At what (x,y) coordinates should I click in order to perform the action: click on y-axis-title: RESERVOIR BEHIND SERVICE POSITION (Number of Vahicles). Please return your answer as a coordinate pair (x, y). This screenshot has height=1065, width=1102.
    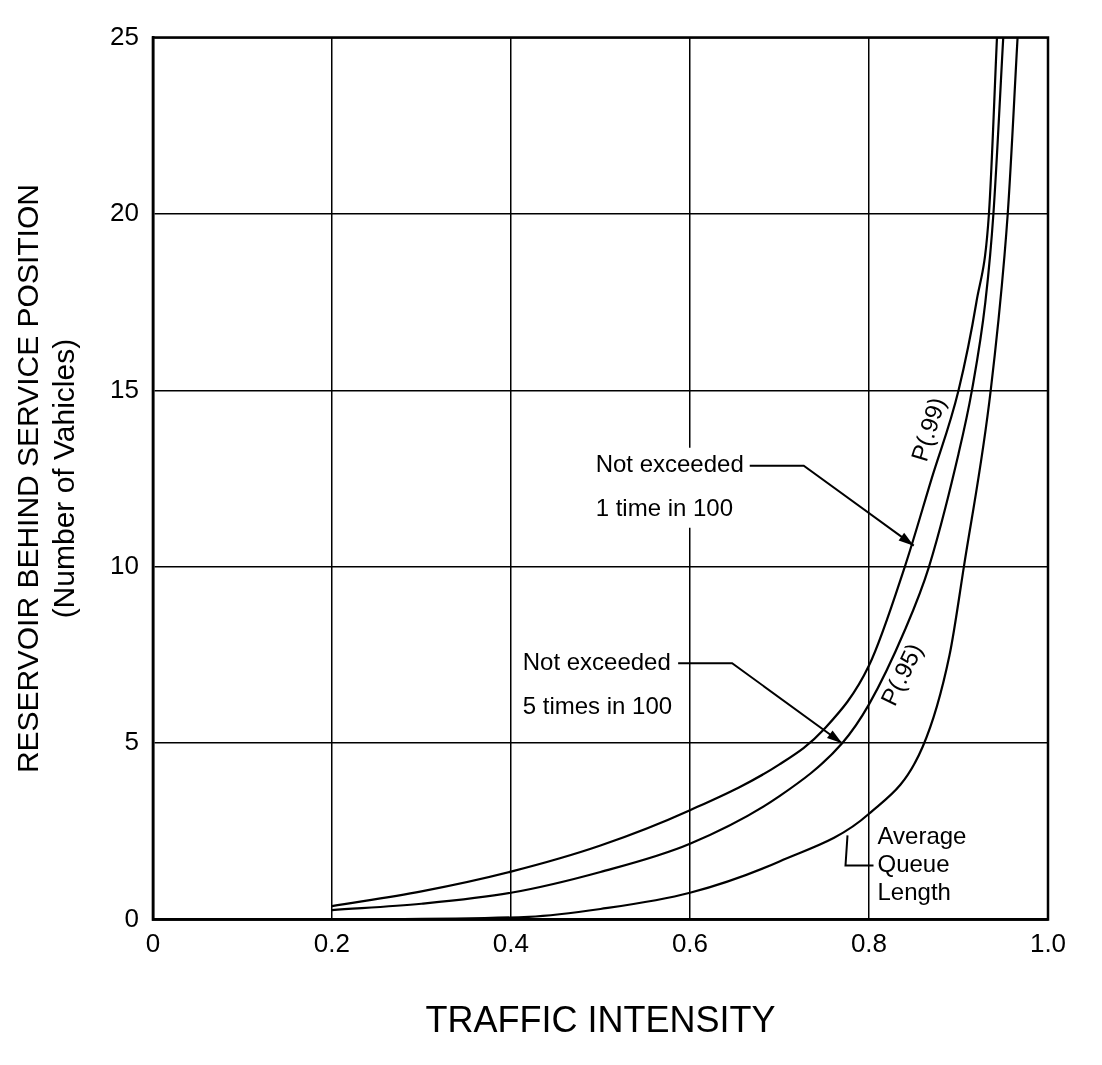
    Looking at the image, I should click on (46, 479).